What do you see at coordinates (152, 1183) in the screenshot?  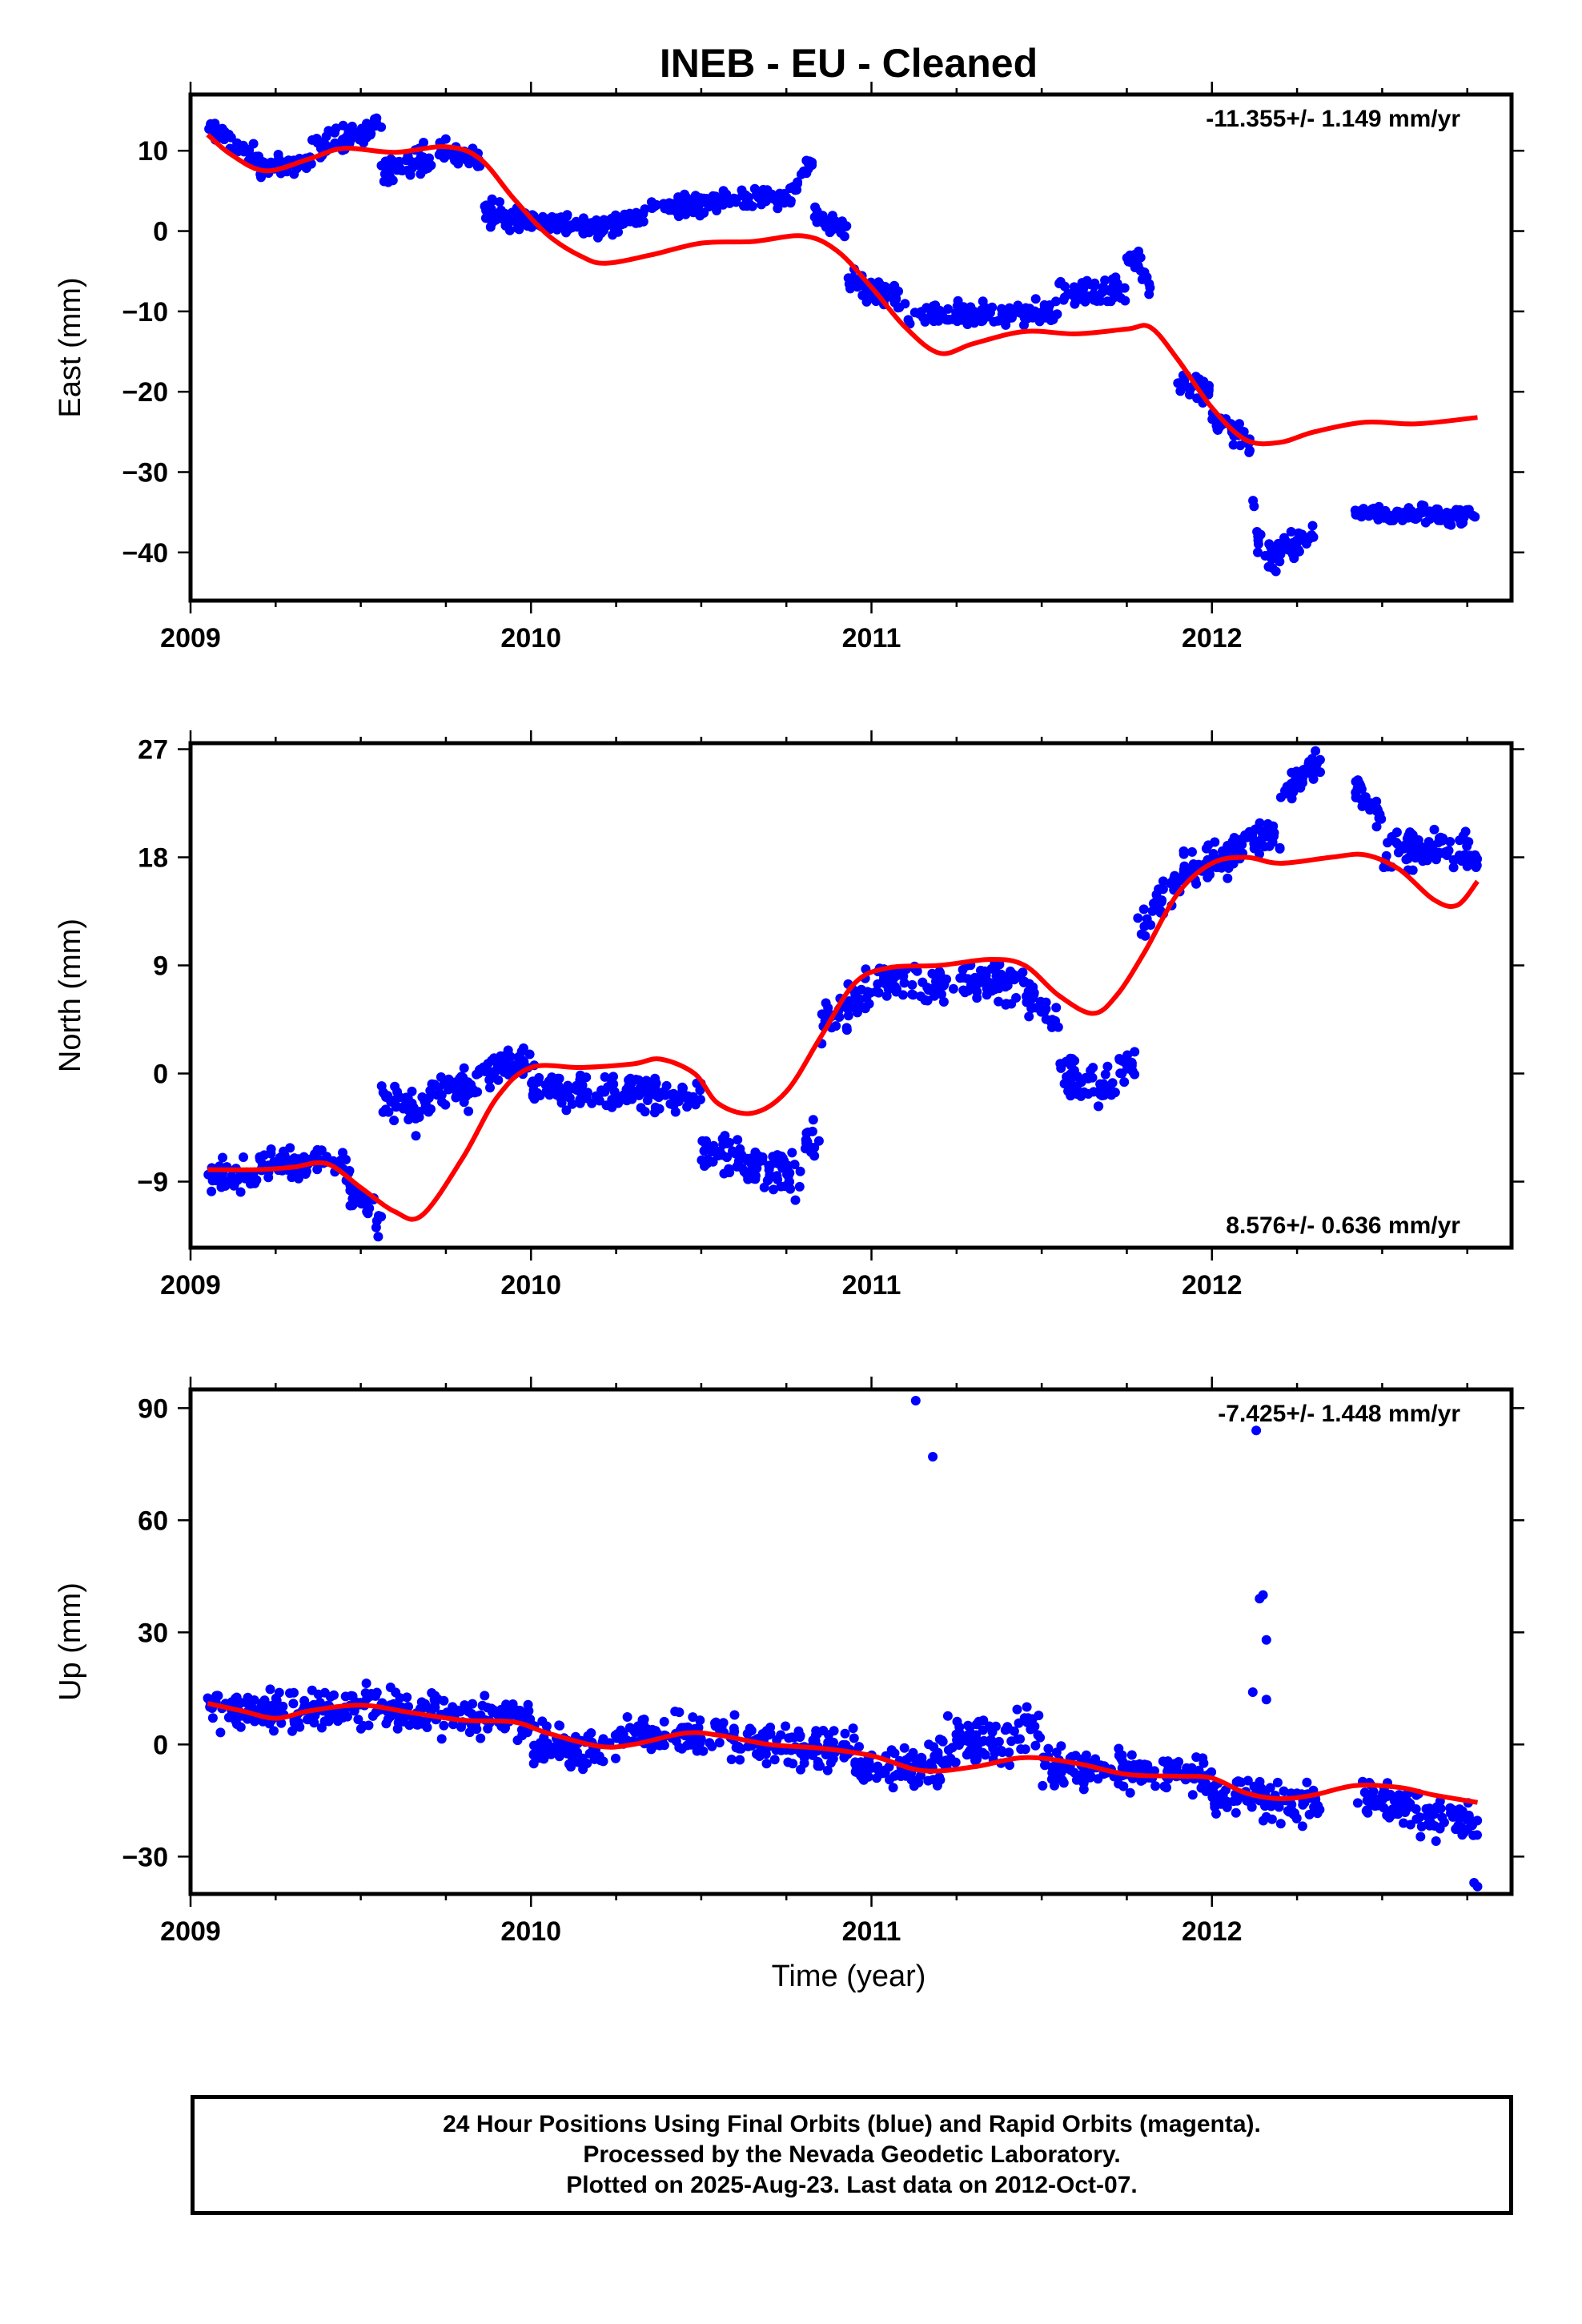 I see `north-y-tick-label: −9` at bounding box center [152, 1183].